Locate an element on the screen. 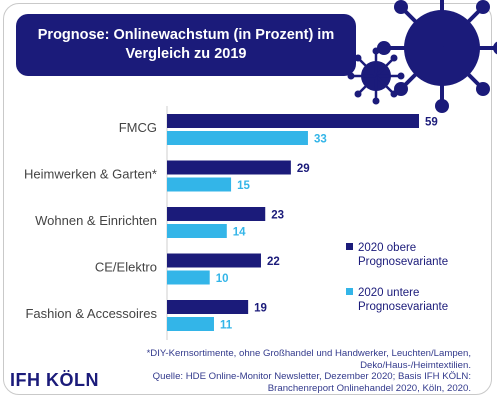 Image resolution: width=497 pixels, height=400 pixels. virus-icon-large is located at coordinates (437, 56).